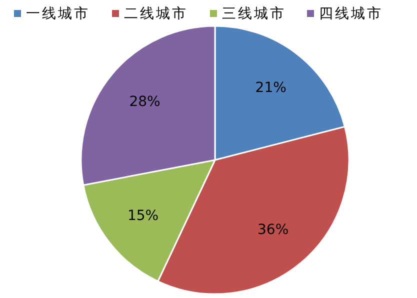  I want to click on legend-label: 四线城市, so click(351, 14).